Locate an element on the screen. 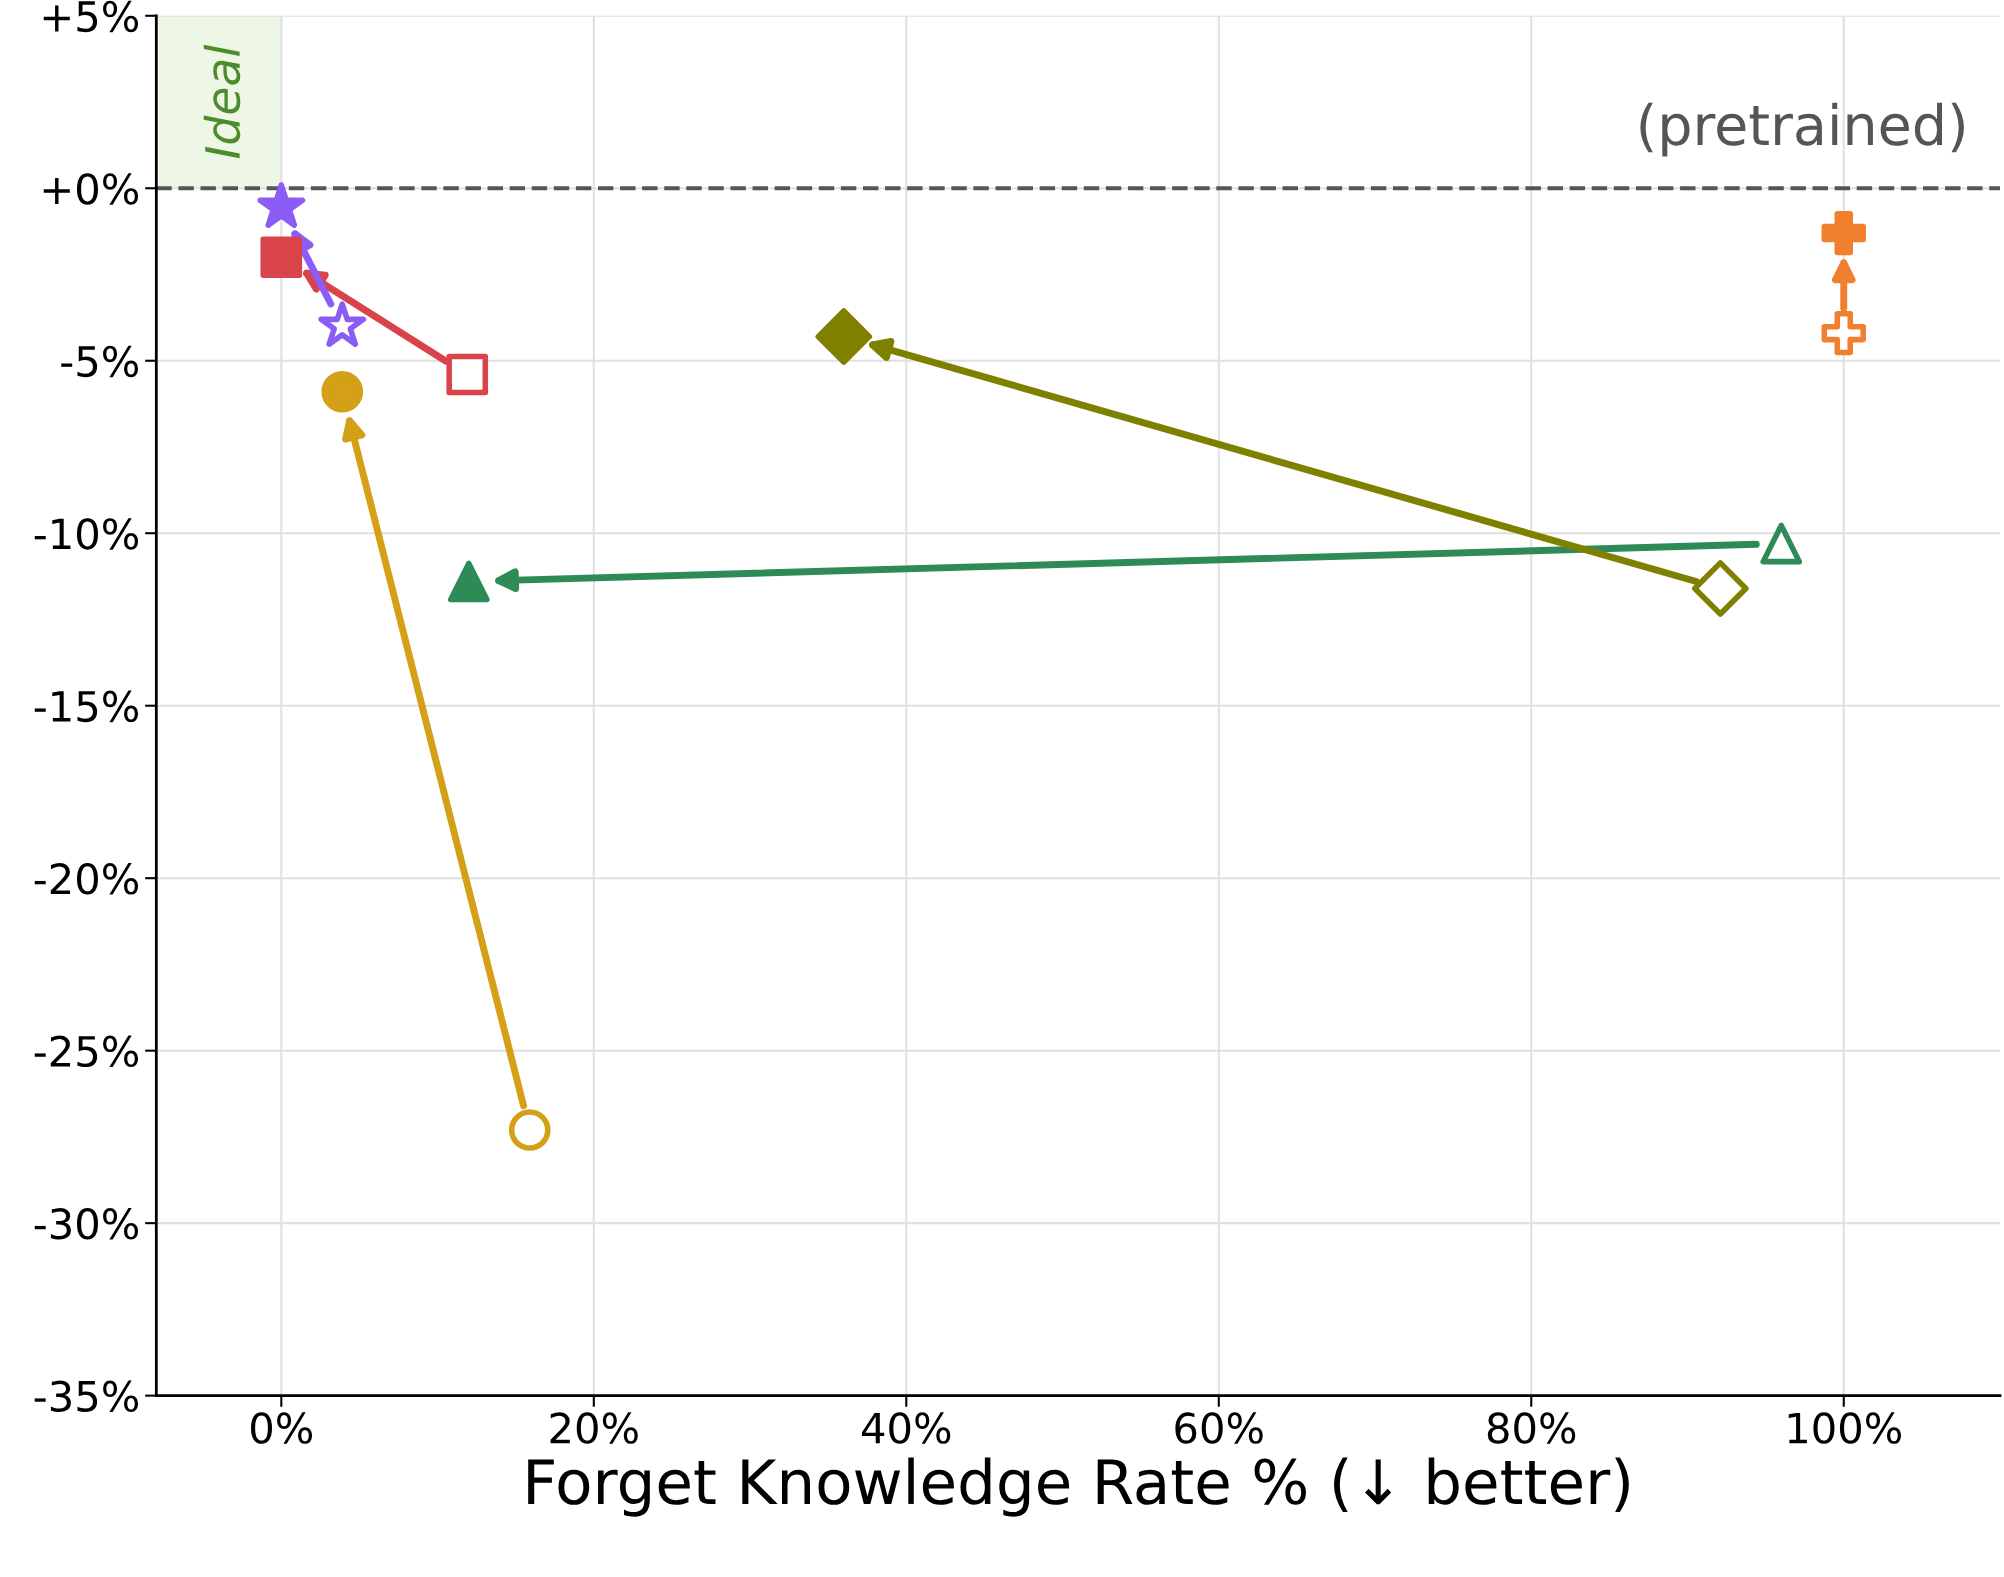  x-tick-label: 80% is located at coordinates (1531, 1428).